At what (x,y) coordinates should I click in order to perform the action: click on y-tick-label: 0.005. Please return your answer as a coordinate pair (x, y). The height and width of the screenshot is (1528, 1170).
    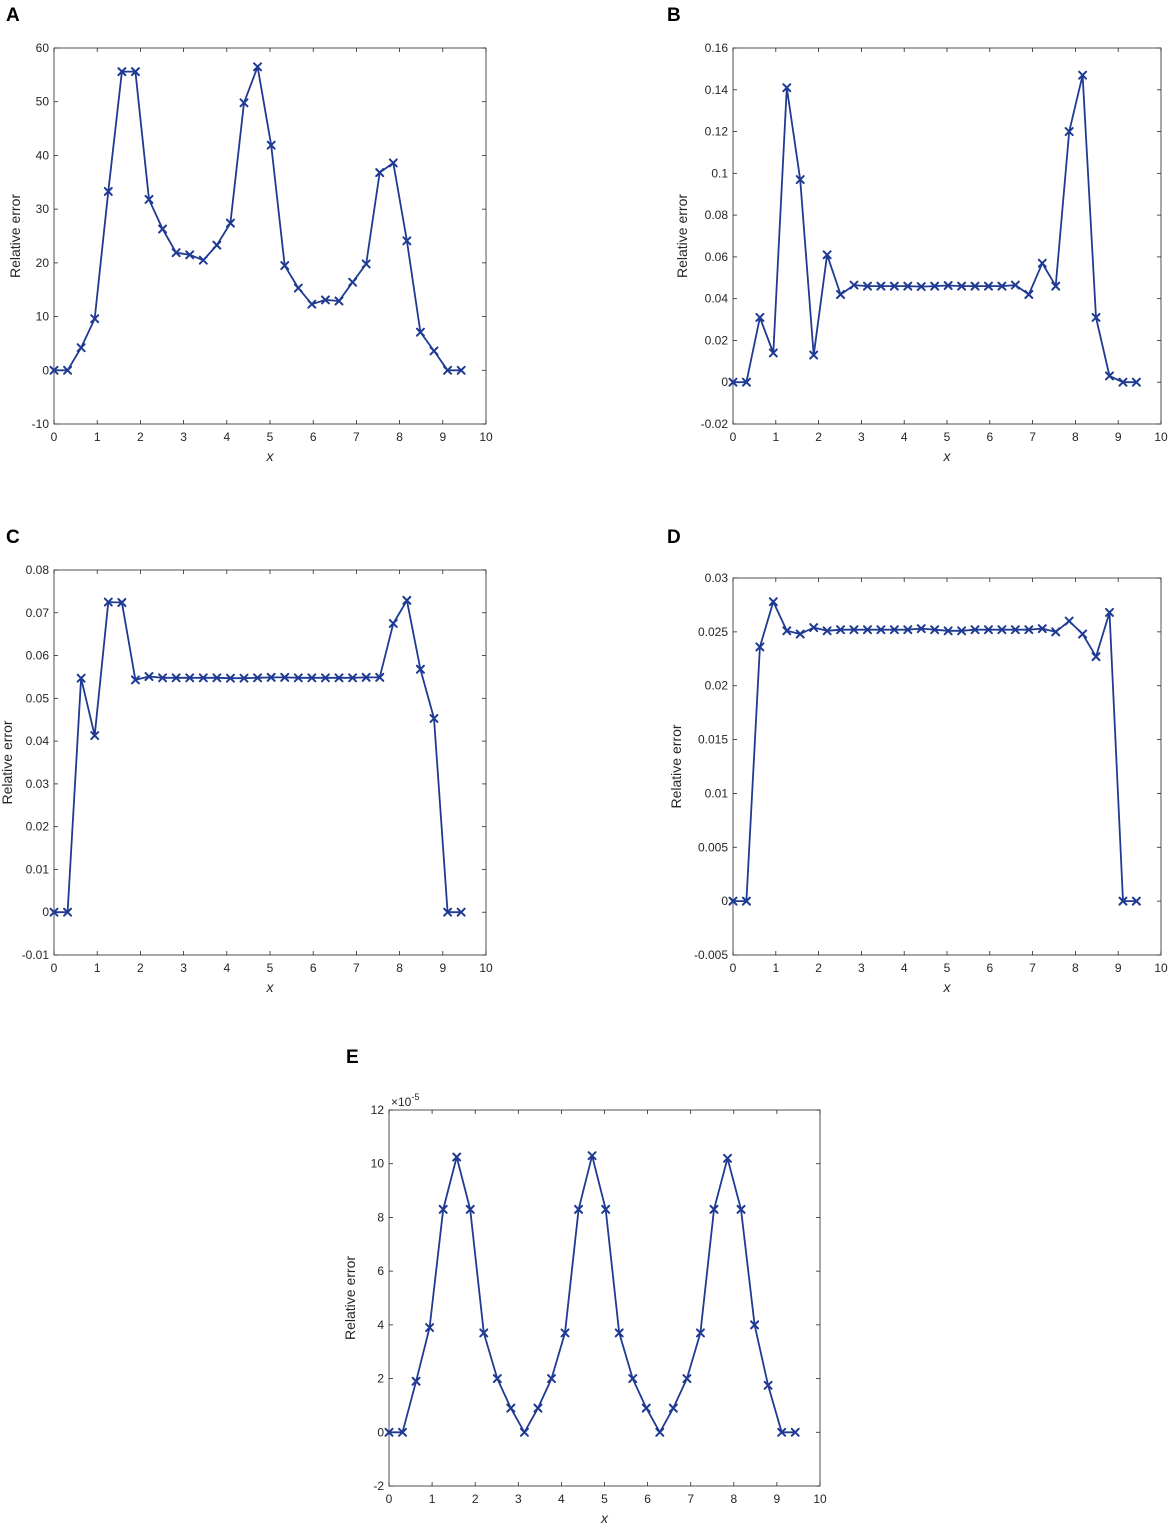
    Looking at the image, I should click on (713, 847).